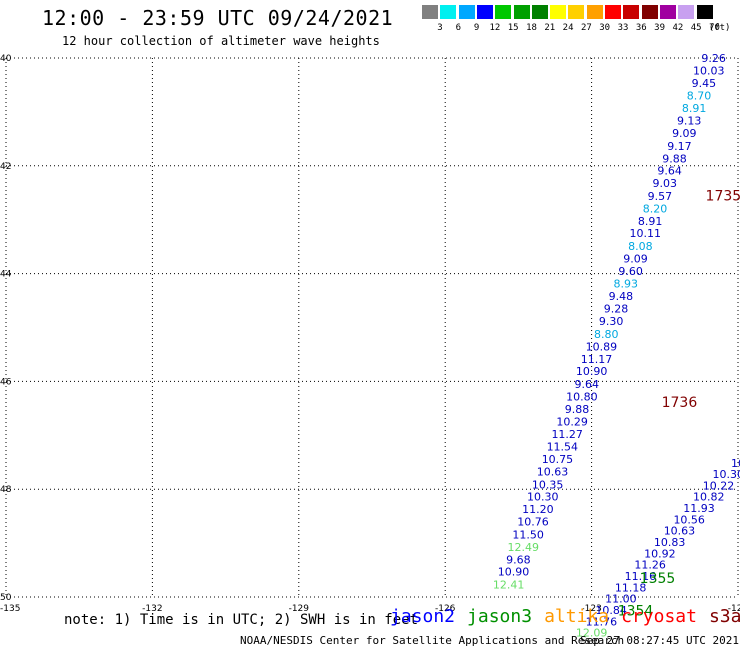 The height and width of the screenshot is (650, 740). Describe the element at coordinates (611, 610) in the screenshot. I see `wave-height-label: 10.84` at that location.